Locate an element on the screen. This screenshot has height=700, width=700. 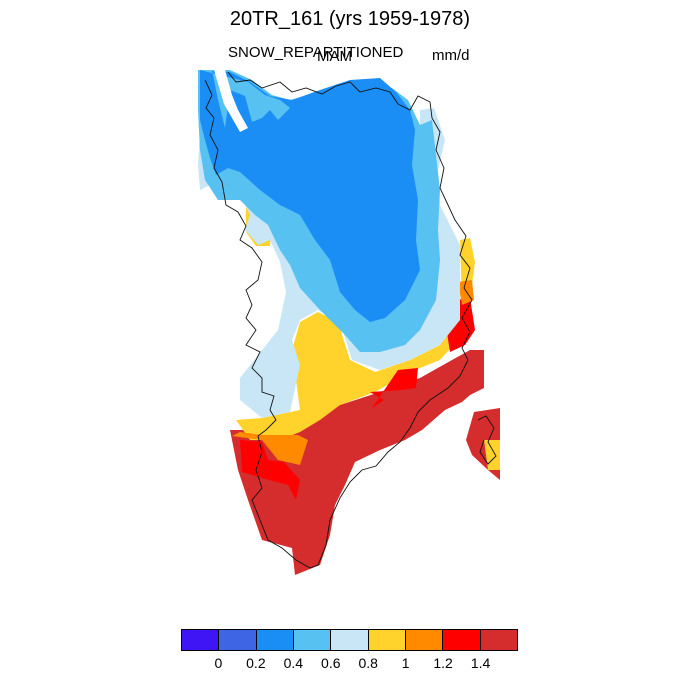
colorbar-label-6: 1.2 is located at coordinates (443, 663).